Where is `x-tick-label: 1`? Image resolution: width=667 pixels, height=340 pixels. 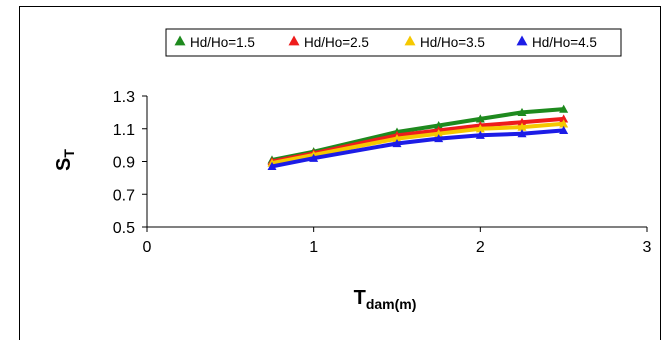 x-tick-label: 1 is located at coordinates (313, 247).